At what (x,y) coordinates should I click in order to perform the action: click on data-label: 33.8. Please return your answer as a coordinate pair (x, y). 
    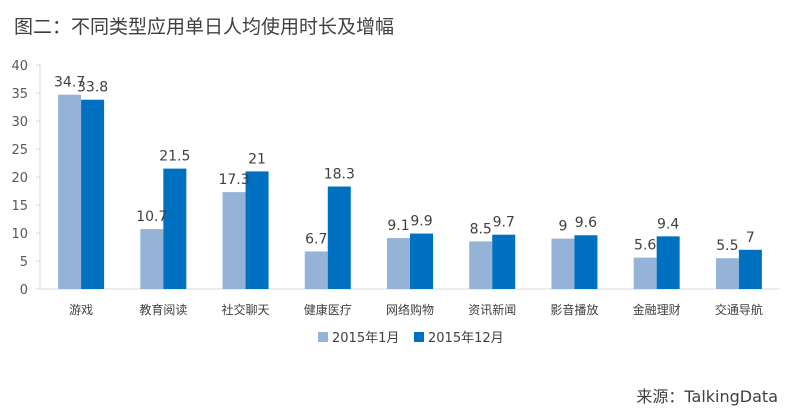
    Looking at the image, I should click on (92, 88).